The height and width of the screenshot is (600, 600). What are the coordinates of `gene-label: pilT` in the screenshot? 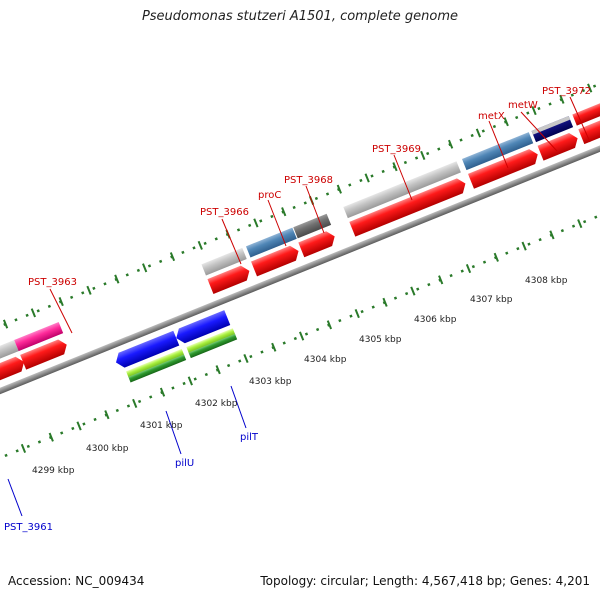 It's located at (249, 437).